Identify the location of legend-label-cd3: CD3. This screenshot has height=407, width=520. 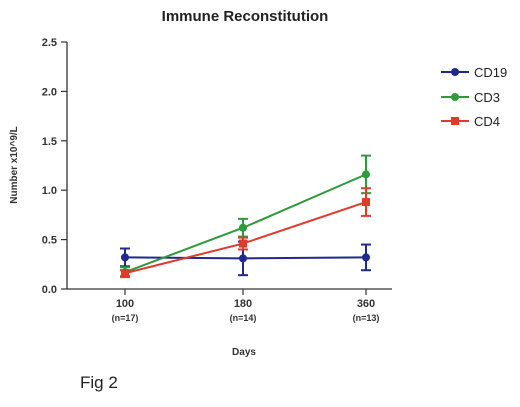
(487, 97).